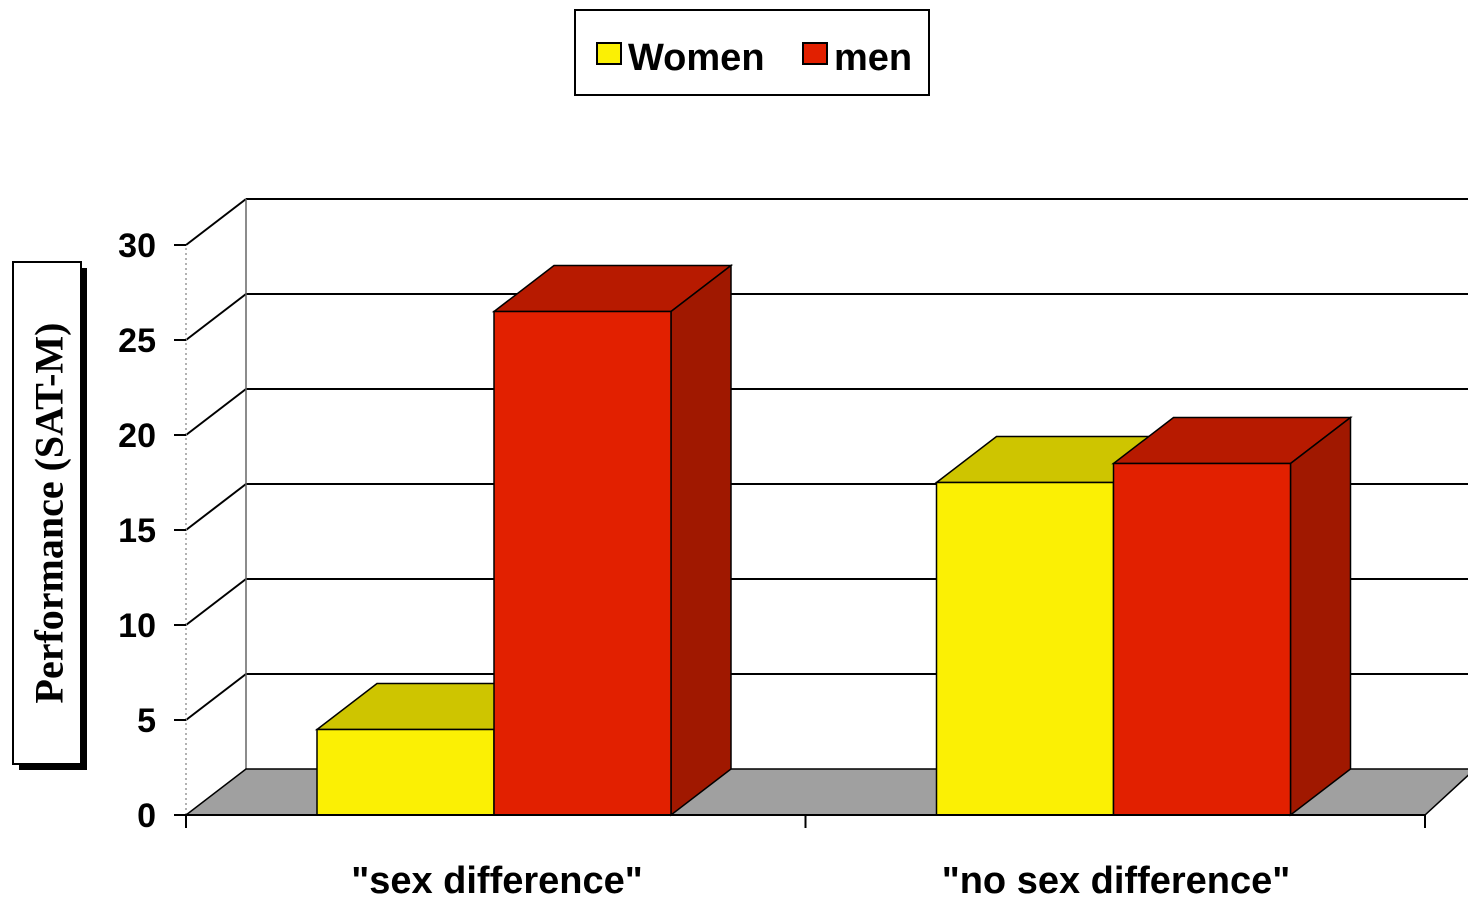 This screenshot has width=1468, height=899. I want to click on legend-label-men: men, so click(873, 58).